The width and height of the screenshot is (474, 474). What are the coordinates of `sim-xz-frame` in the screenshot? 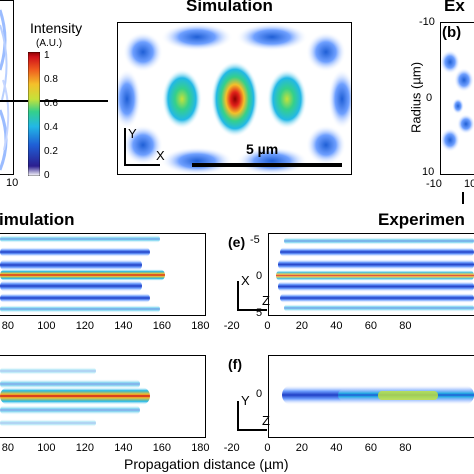 It's located at (103, 274).